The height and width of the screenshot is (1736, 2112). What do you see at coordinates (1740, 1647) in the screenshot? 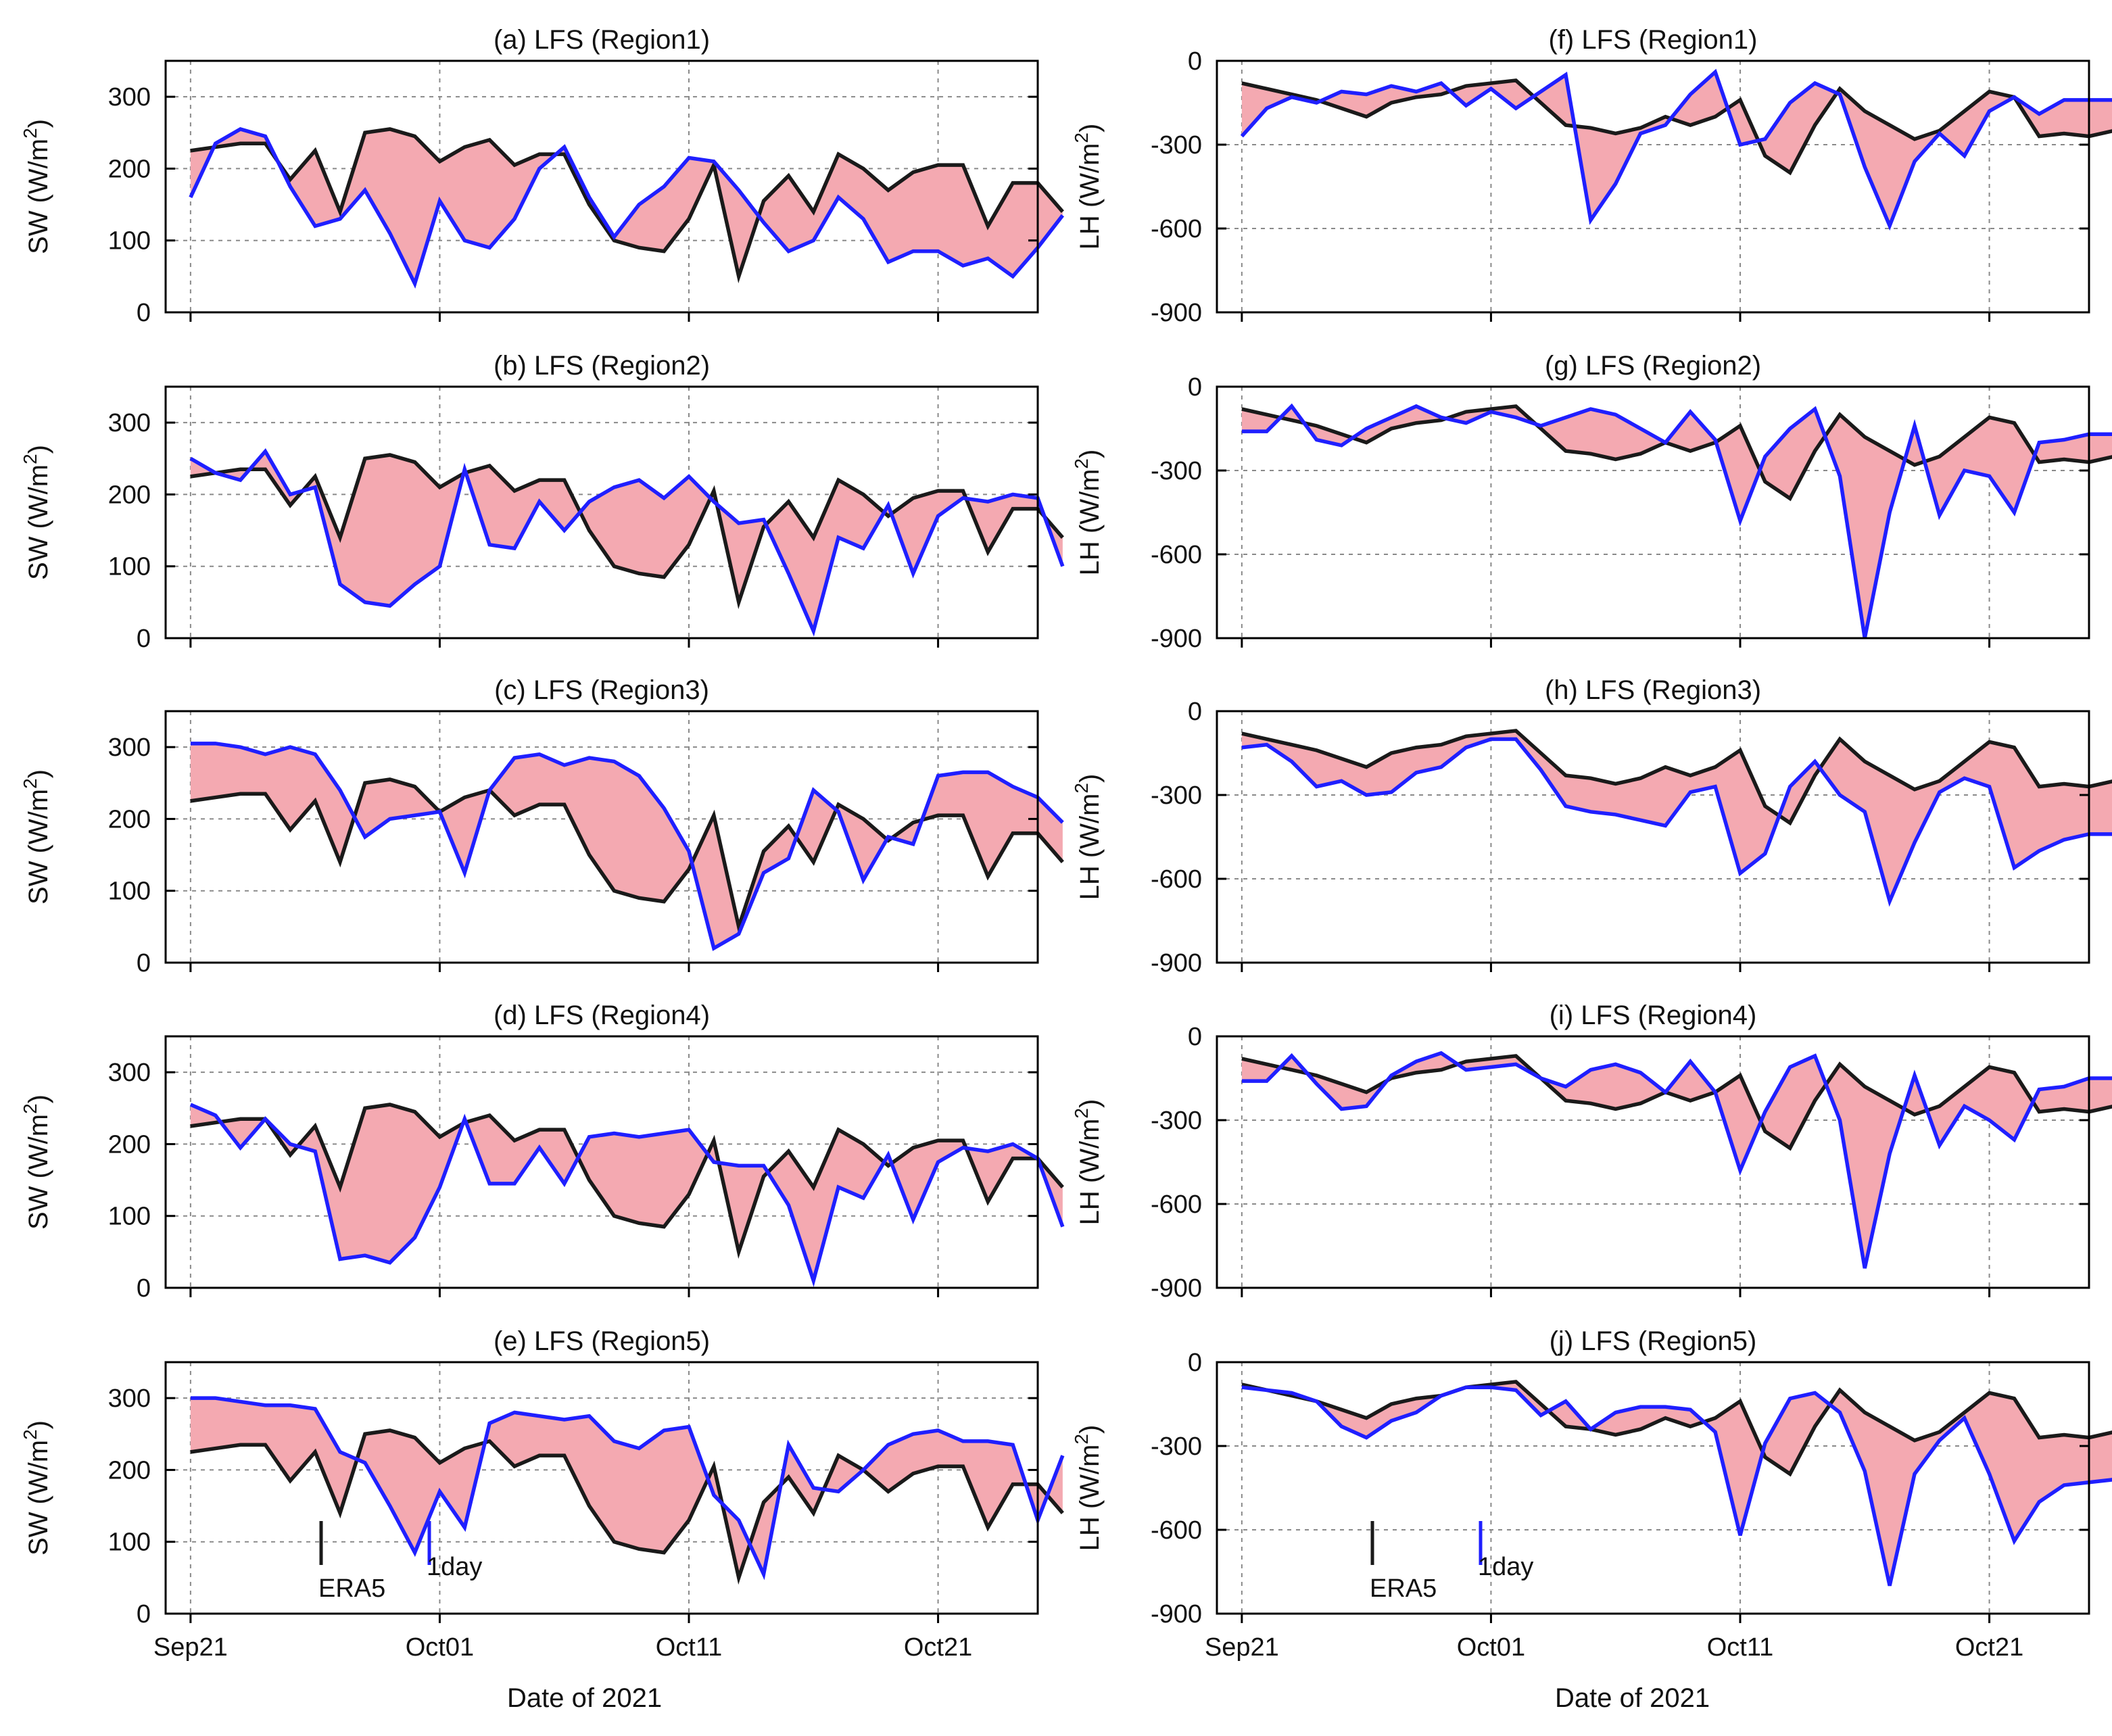
I see `x-tick-label: Oct11` at bounding box center [1740, 1647].